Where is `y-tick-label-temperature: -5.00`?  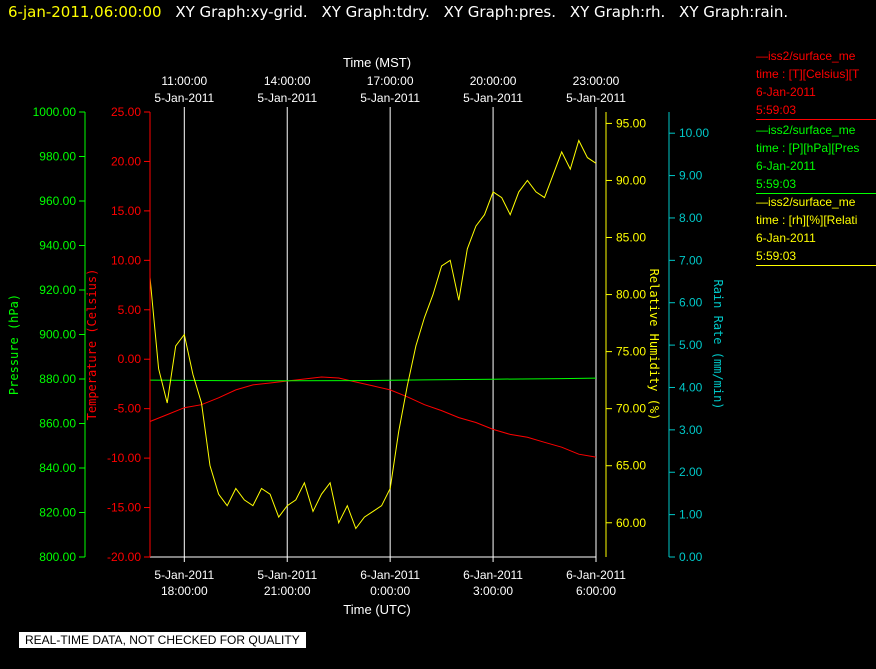
y-tick-label-temperature: -5.00 is located at coordinates (128, 409).